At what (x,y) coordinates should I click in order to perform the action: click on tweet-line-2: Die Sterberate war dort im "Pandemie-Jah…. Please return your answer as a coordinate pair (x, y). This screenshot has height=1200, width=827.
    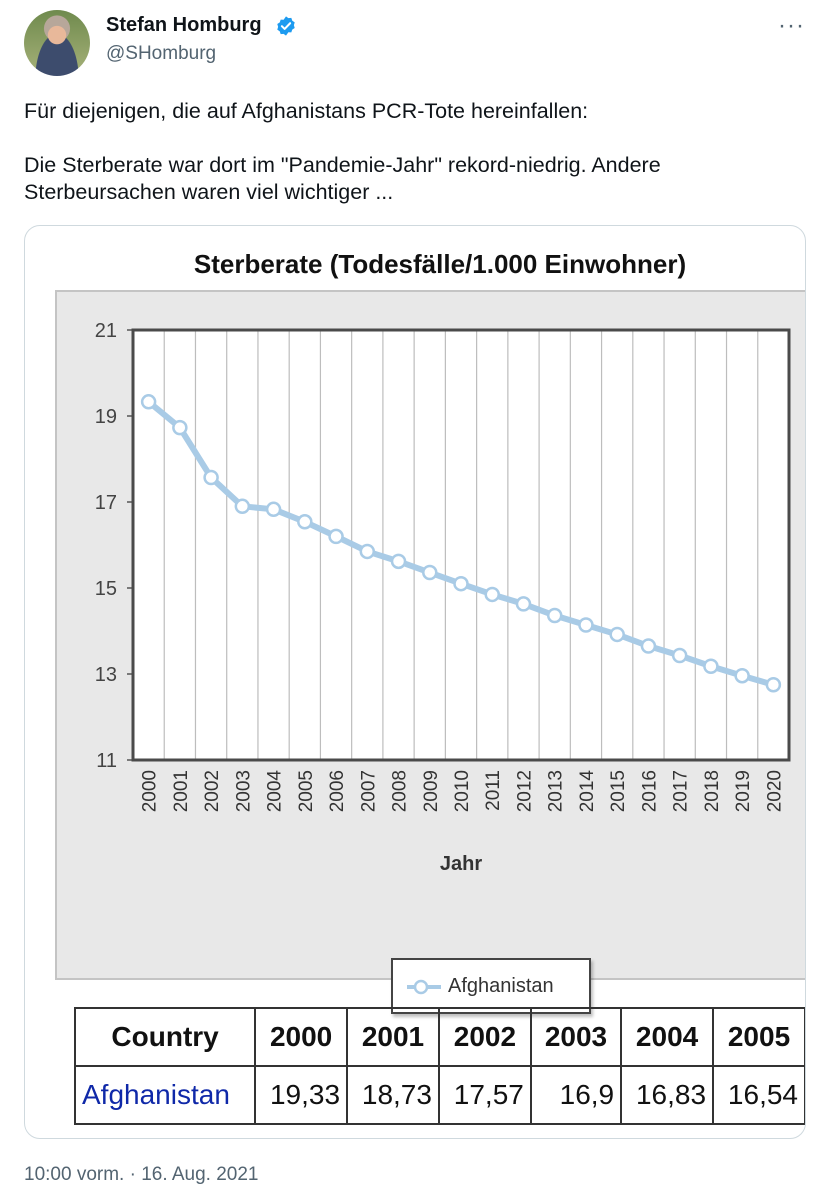
    Looking at the image, I should click on (342, 165).